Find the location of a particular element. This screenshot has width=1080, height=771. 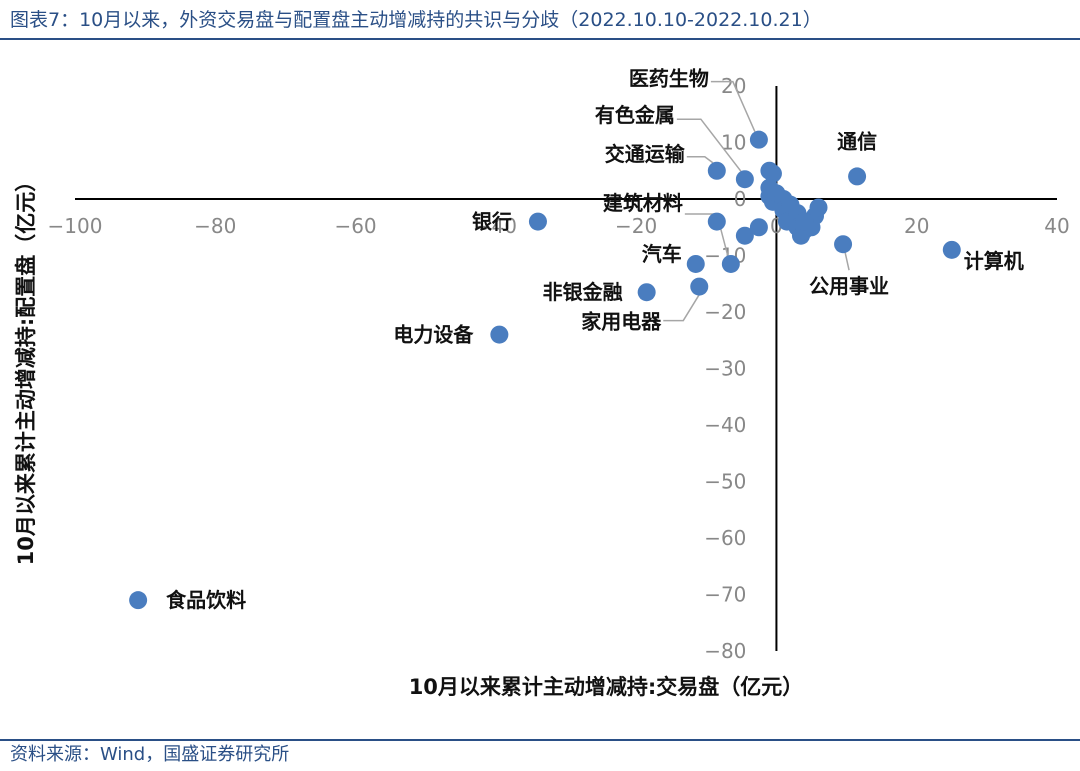

source-rule is located at coordinates (540, 740).